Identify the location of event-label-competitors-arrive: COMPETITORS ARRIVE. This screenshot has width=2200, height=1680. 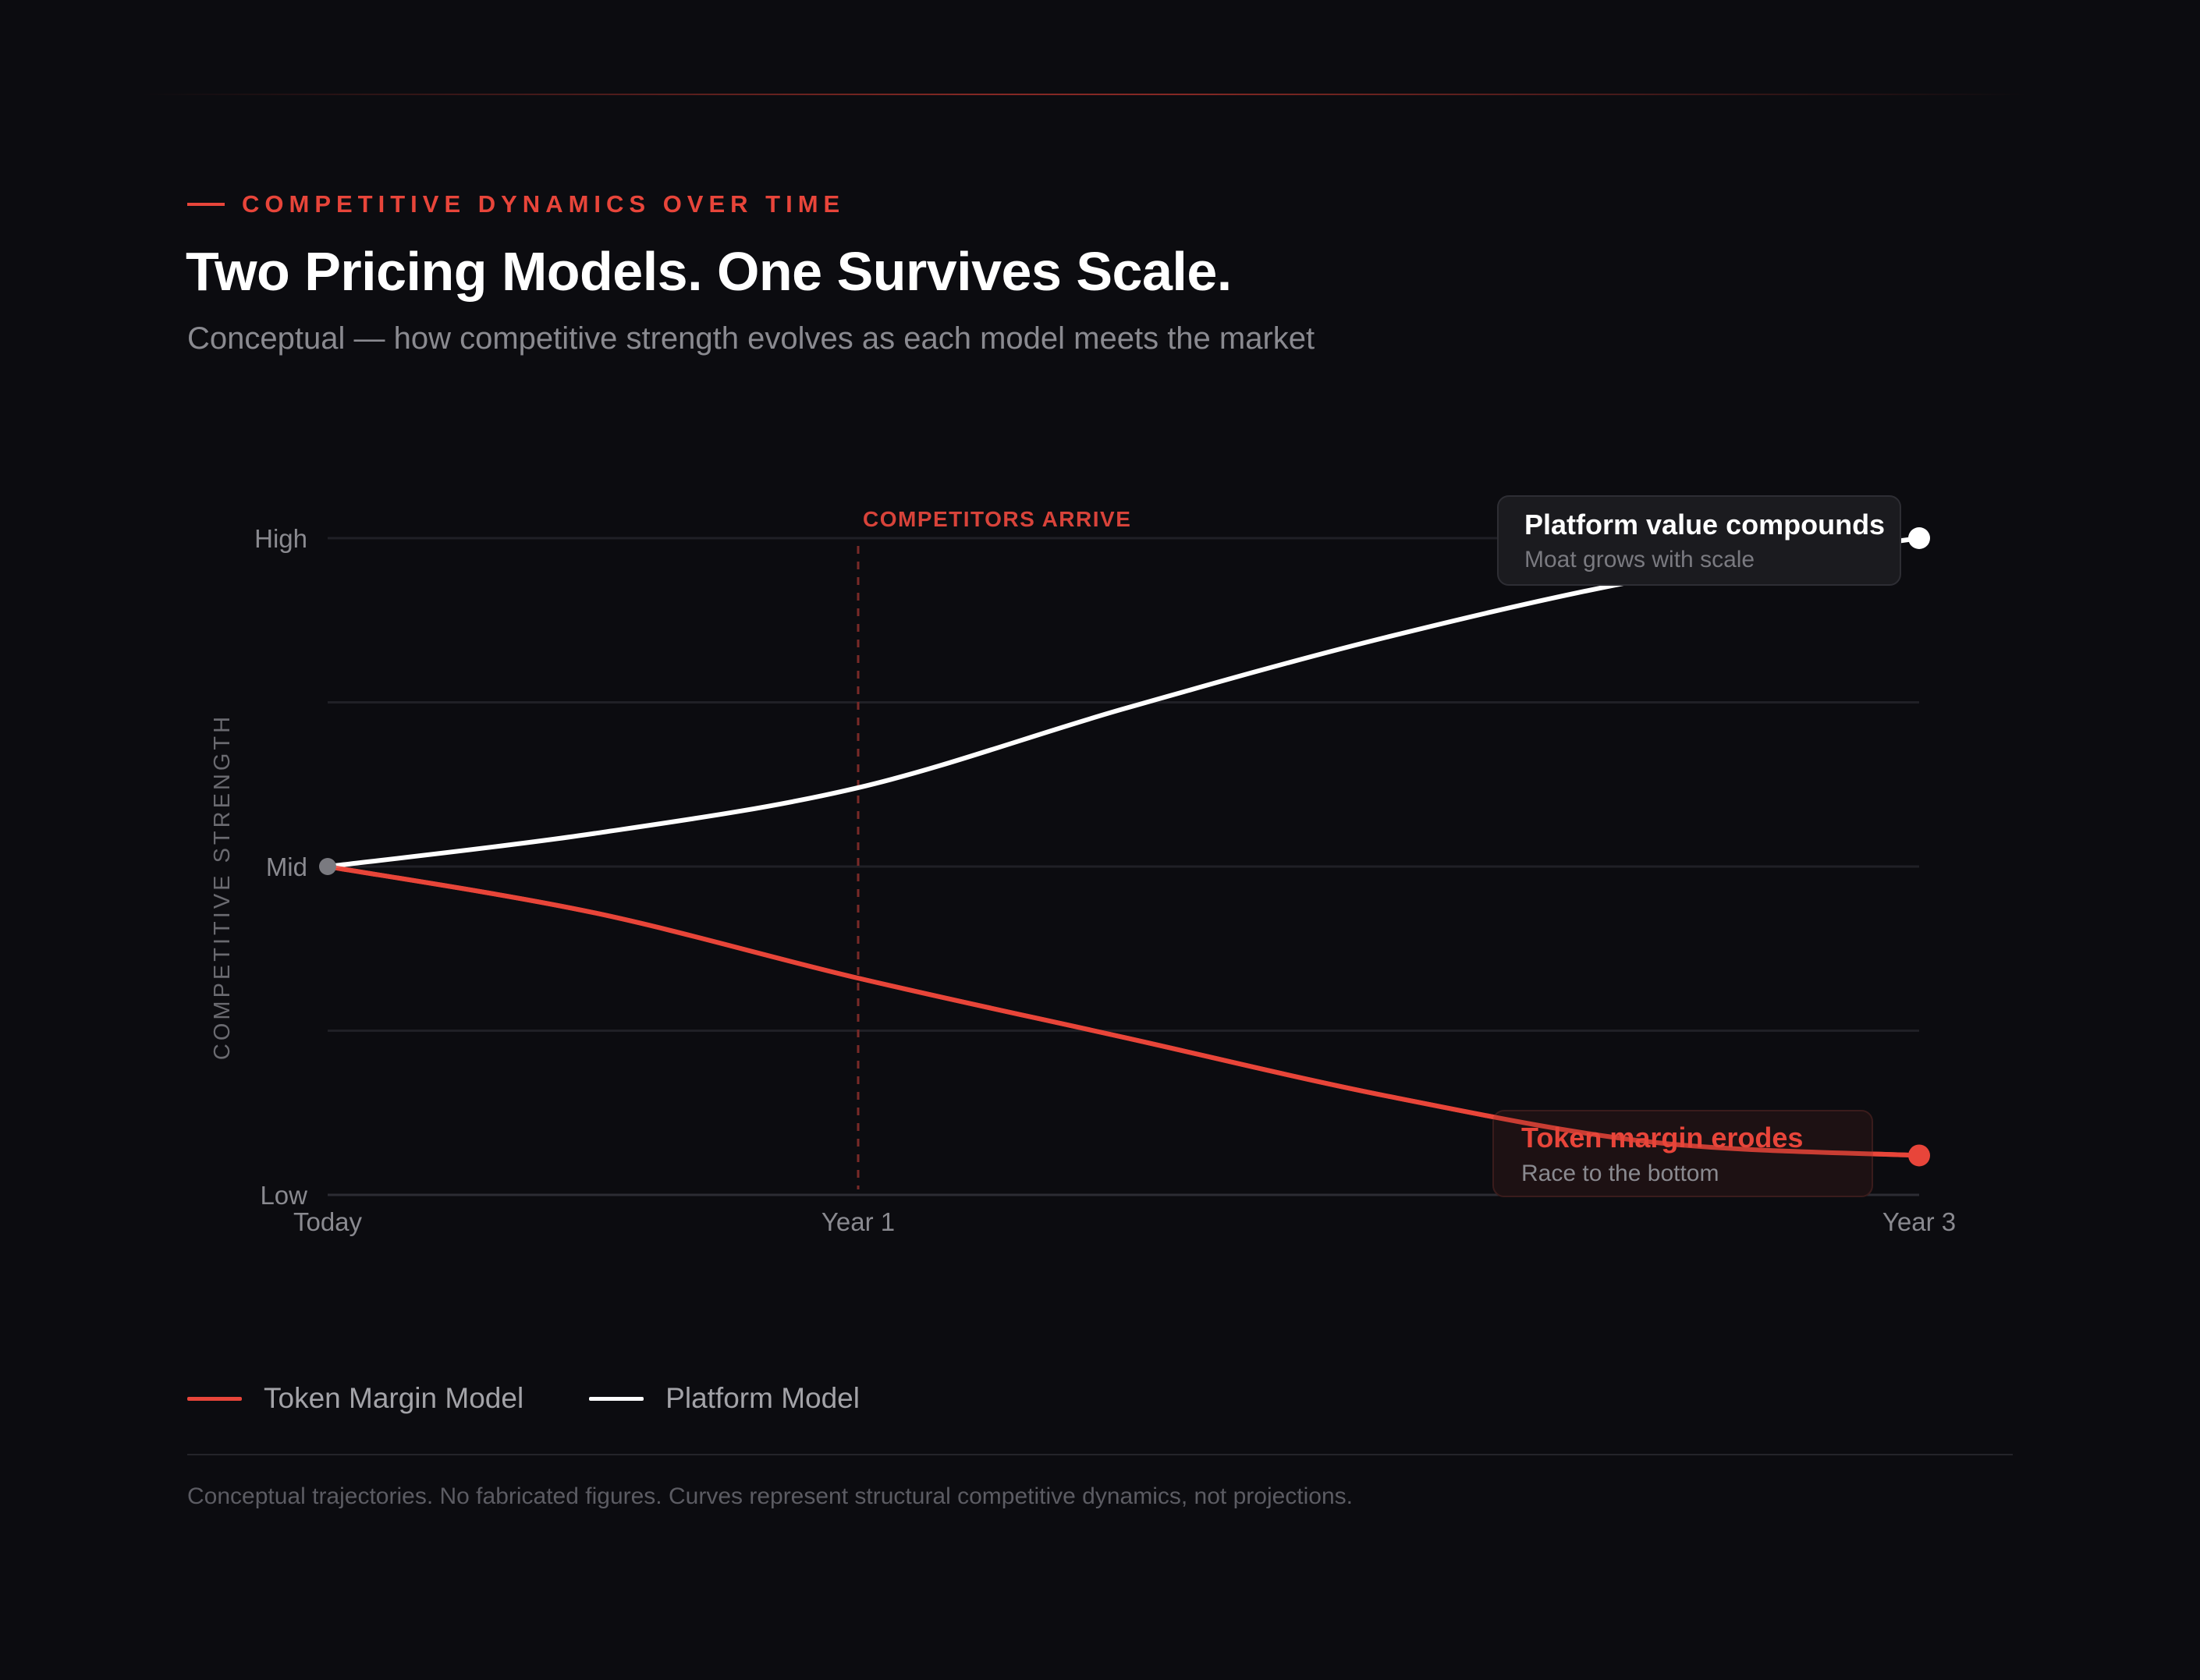
(997, 519).